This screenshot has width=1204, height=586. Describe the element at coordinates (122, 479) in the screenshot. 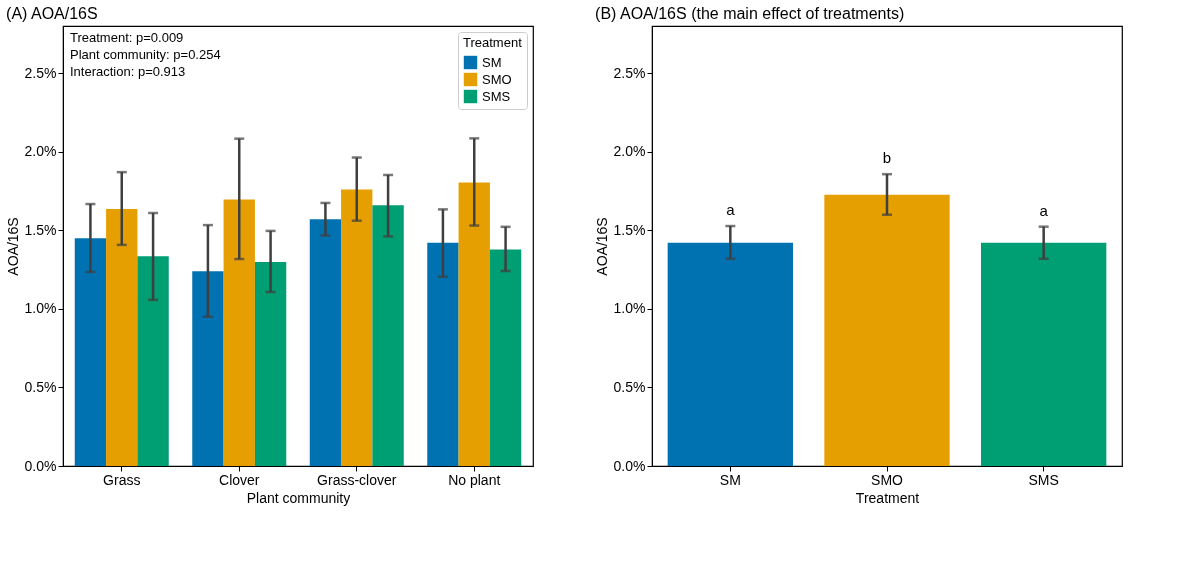

I see `x-tick-label: Grass` at that location.